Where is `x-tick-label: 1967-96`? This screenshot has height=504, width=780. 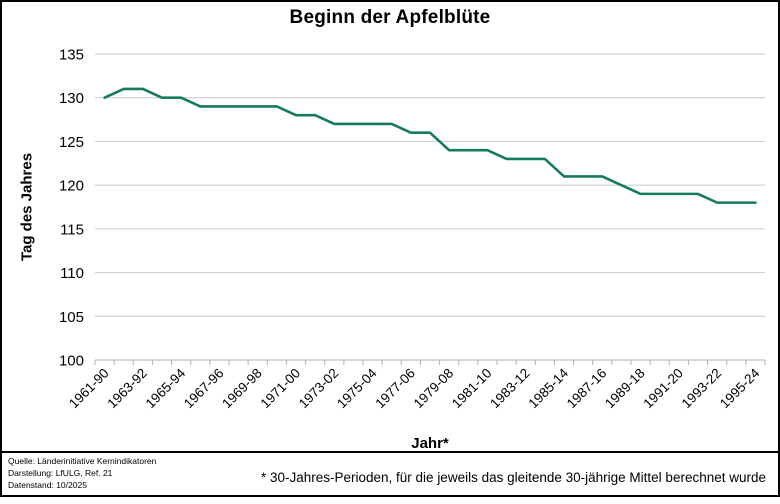 x-tick-label: 1967-96 is located at coordinates (204, 389).